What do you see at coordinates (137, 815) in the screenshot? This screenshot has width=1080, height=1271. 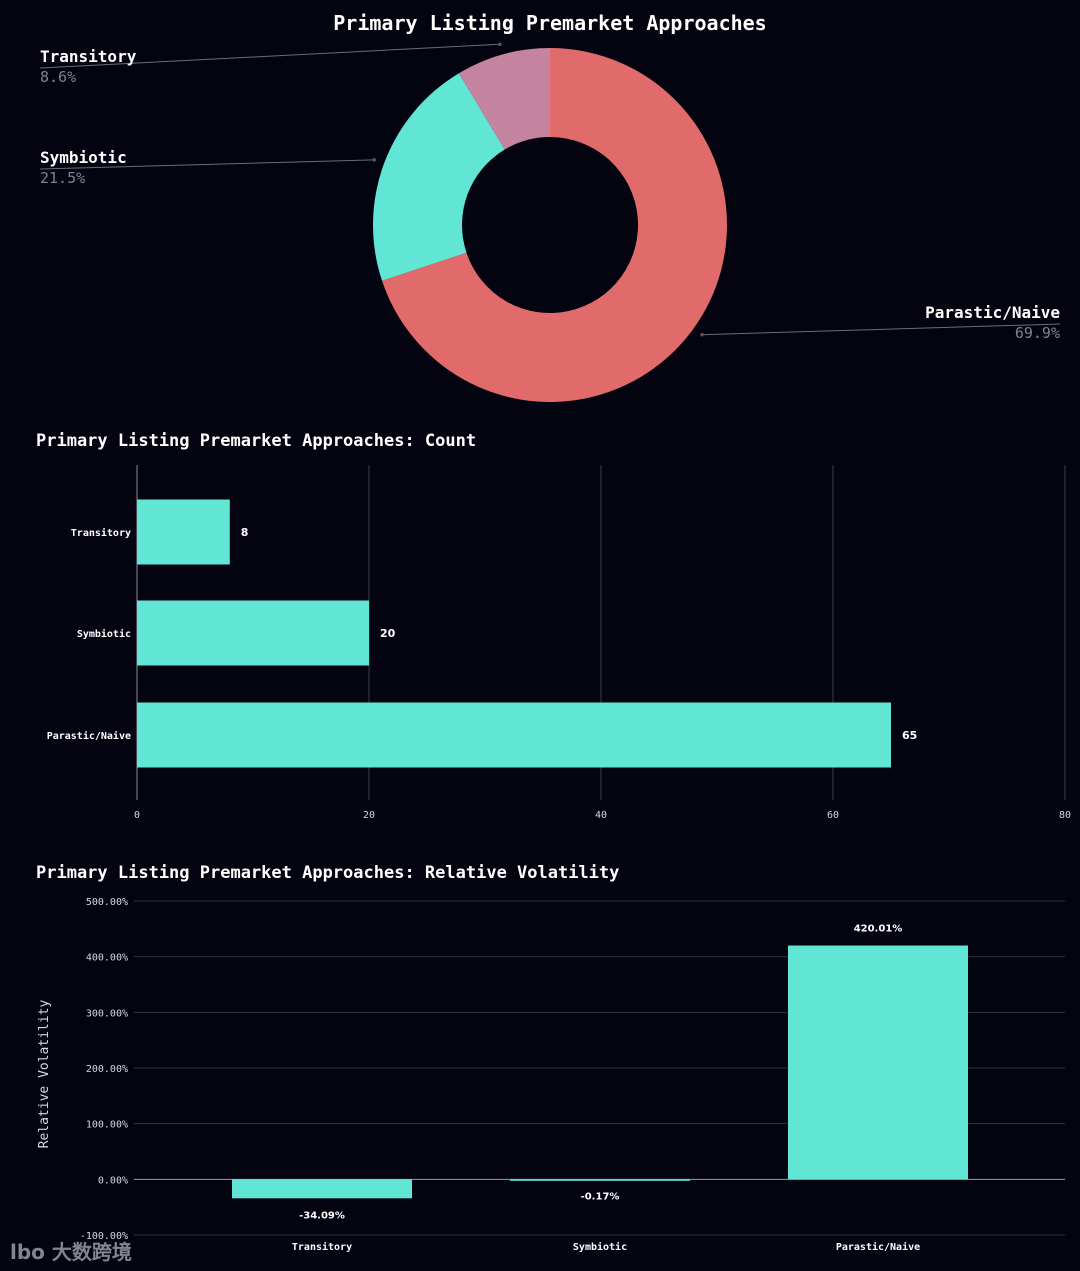 I see `x-tick-label: 0` at bounding box center [137, 815].